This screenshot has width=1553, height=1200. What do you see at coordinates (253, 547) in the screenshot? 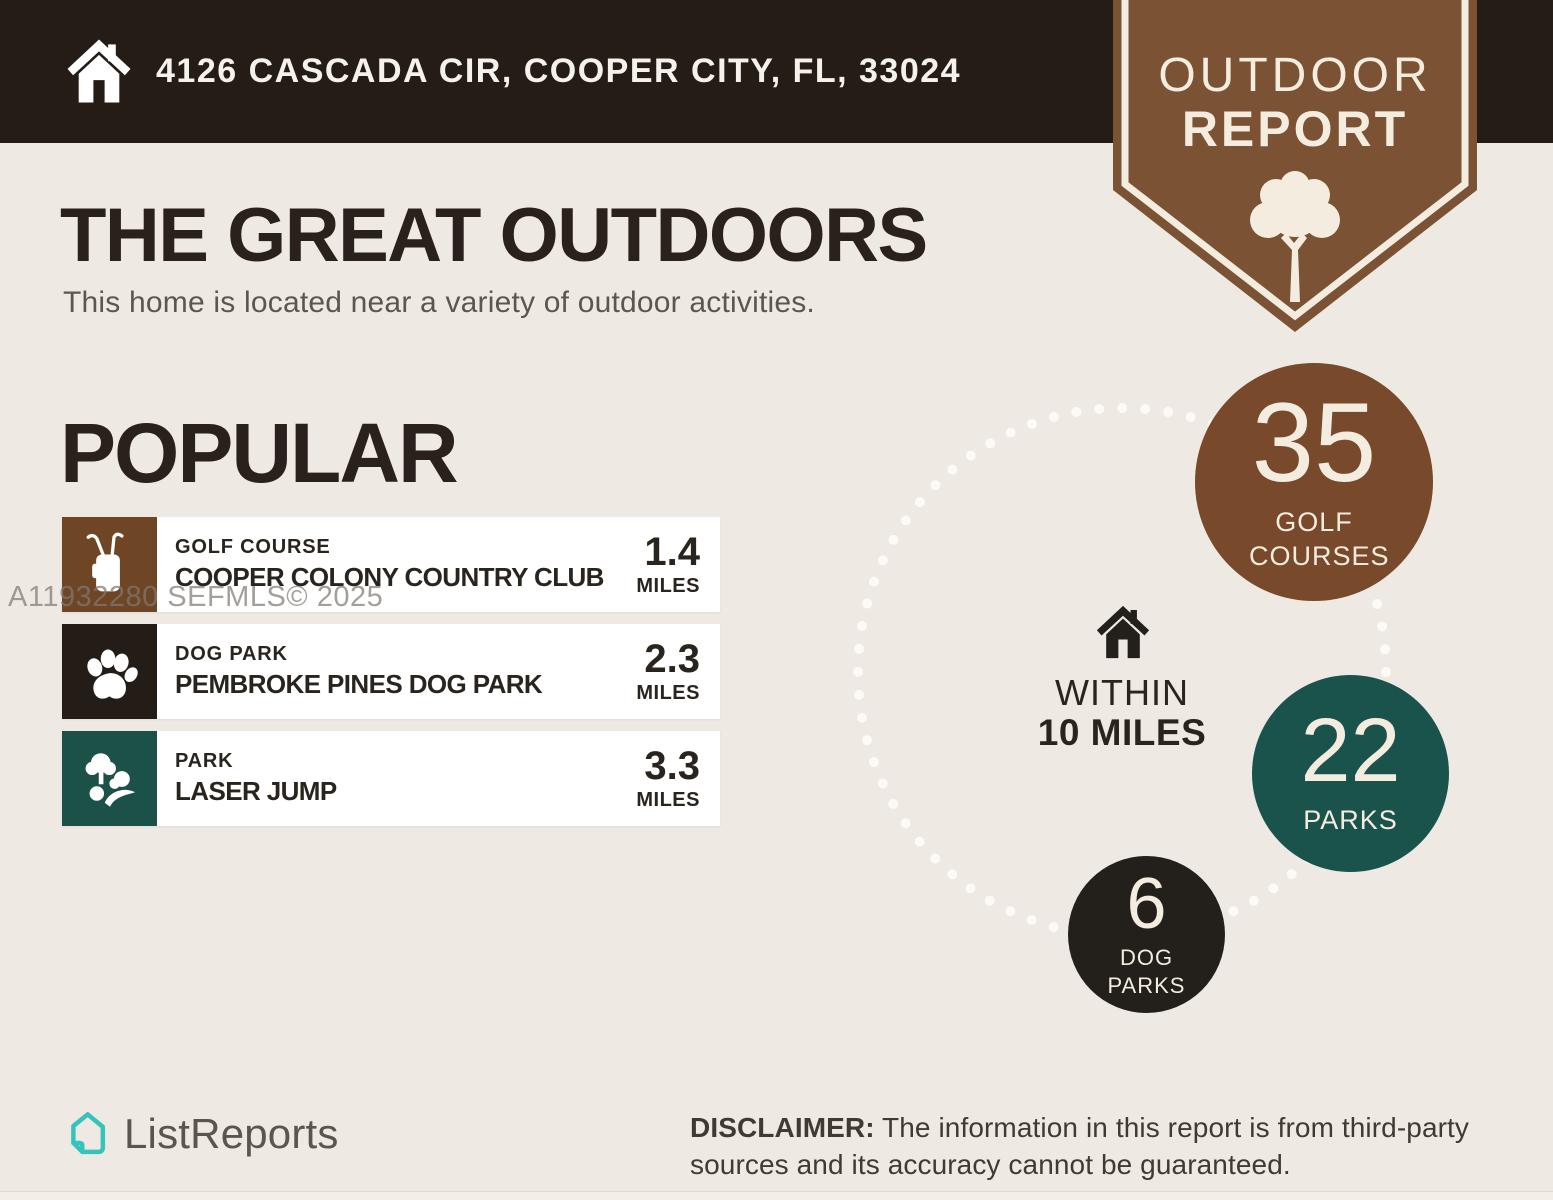
I see `item-category: GOLF COURSE` at bounding box center [253, 547].